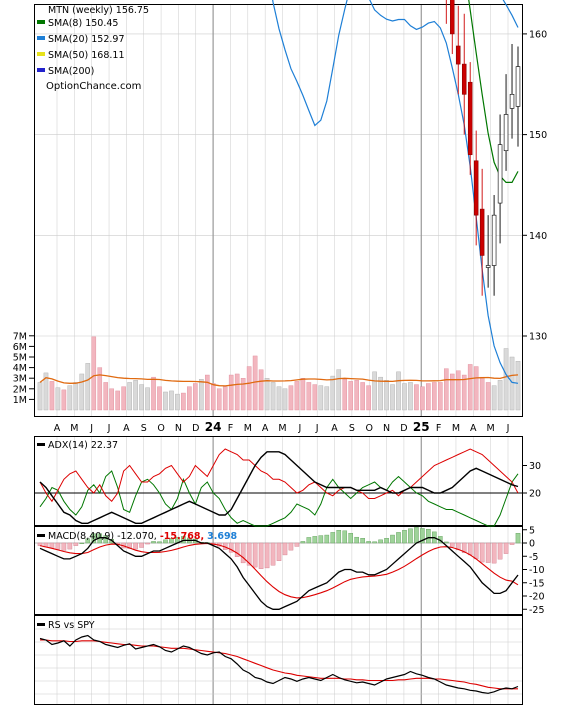 The height and width of the screenshot is (710, 566). I want to click on x-tick-label: S, so click(144, 428).